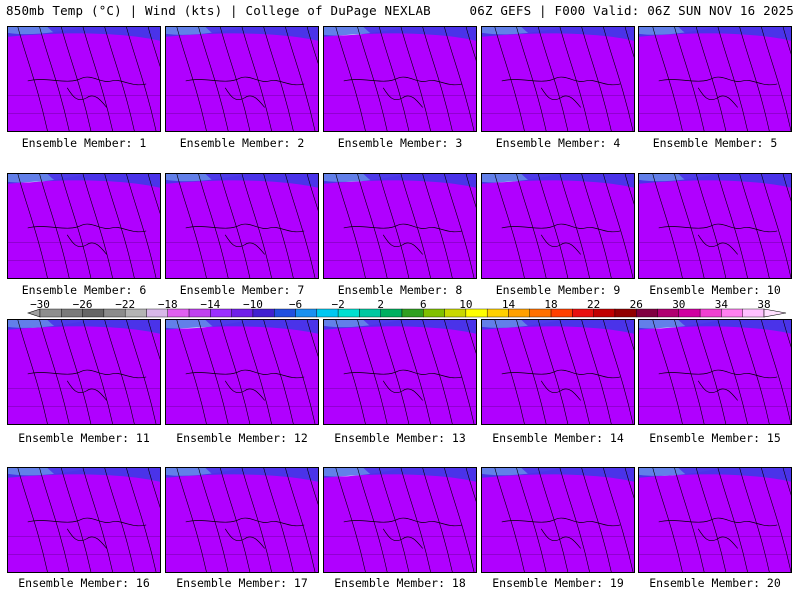  I want to click on colorbar-tick-label: 18, so click(551, 304).